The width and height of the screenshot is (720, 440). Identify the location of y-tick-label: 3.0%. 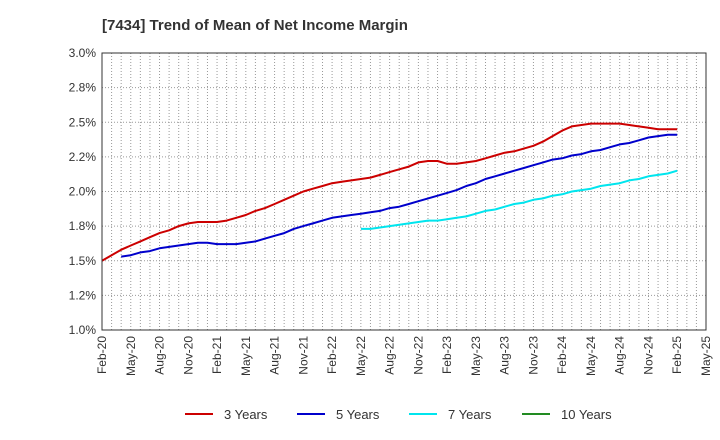
(83, 53).